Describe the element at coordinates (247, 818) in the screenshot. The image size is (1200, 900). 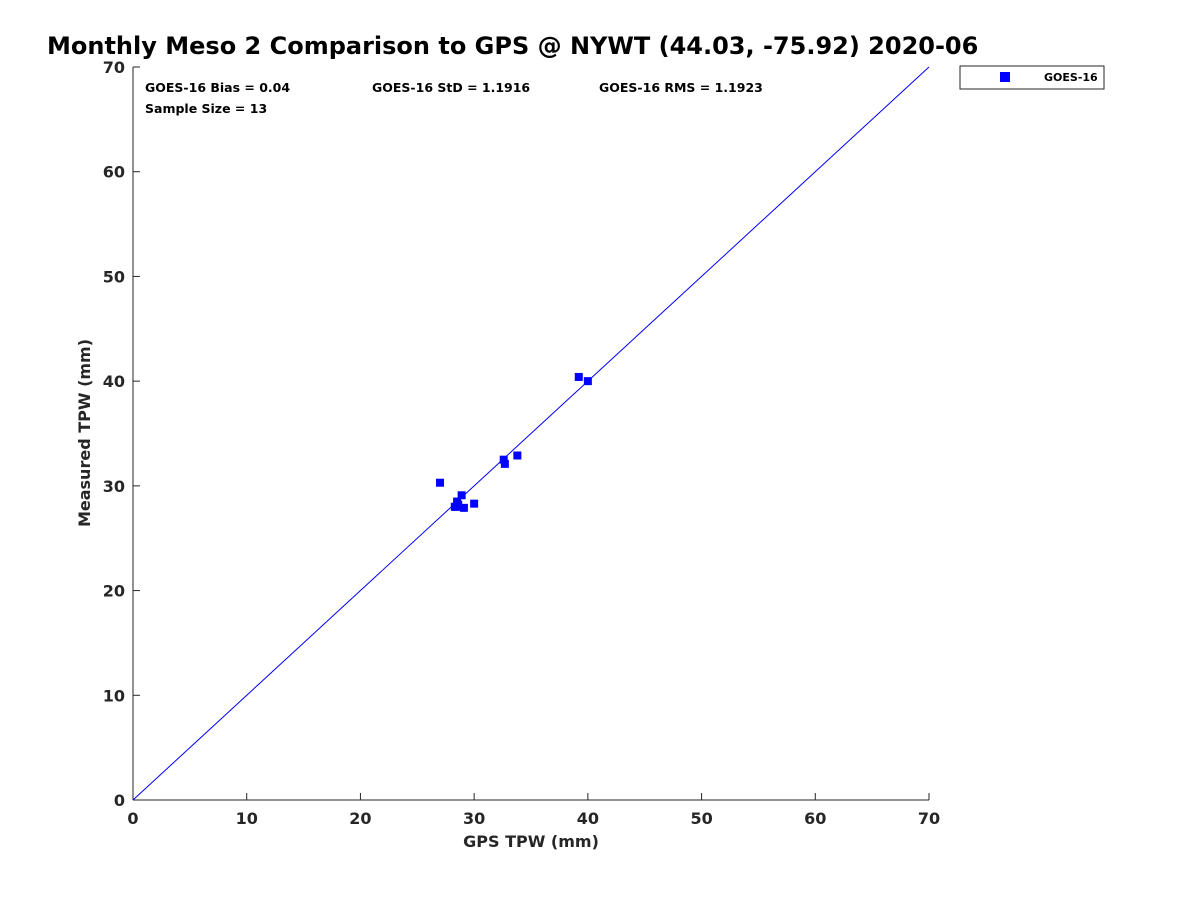
I see `x-tick-label: 10` at that location.